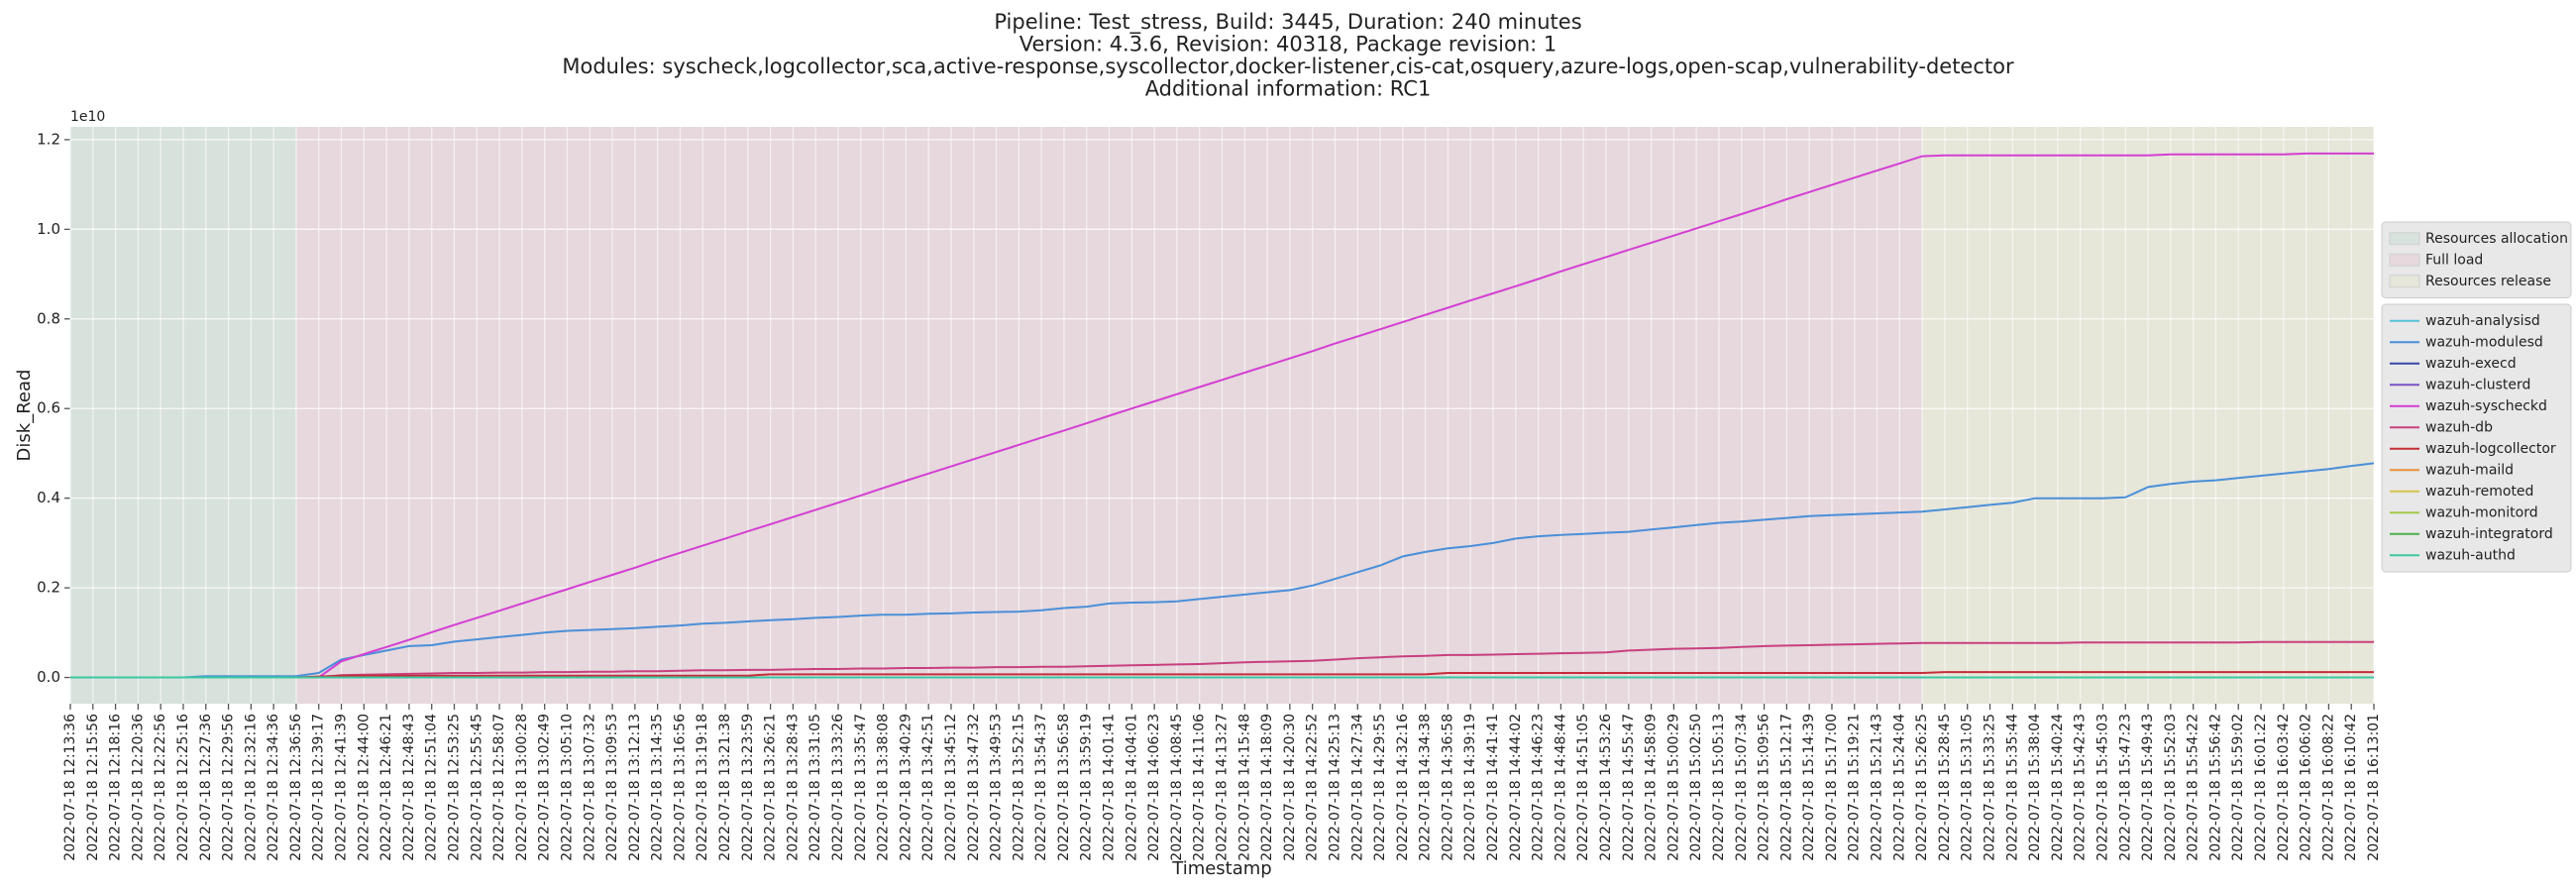 The image size is (2576, 892). Describe the element at coordinates (928, 787) in the screenshot. I see `x-tick-label: 2022-07-18 13:42:51` at that location.